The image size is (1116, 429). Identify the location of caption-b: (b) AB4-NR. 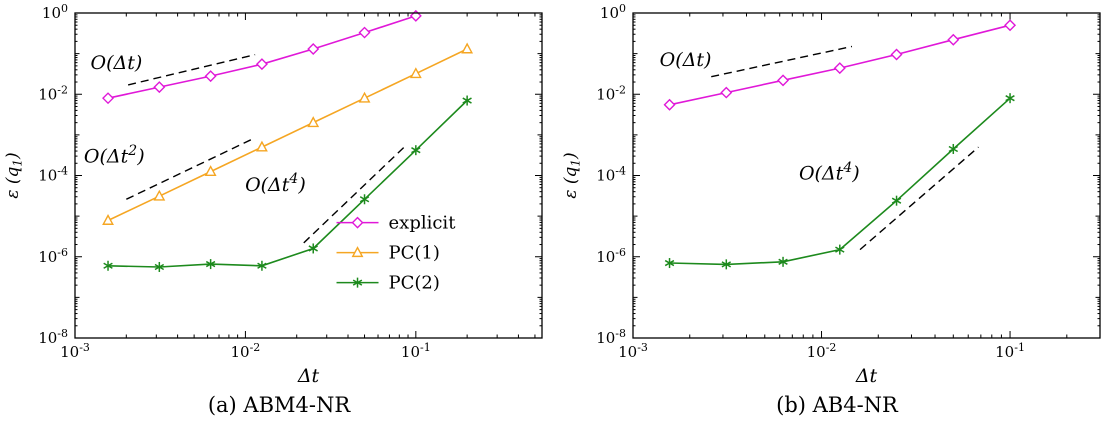
(837, 405).